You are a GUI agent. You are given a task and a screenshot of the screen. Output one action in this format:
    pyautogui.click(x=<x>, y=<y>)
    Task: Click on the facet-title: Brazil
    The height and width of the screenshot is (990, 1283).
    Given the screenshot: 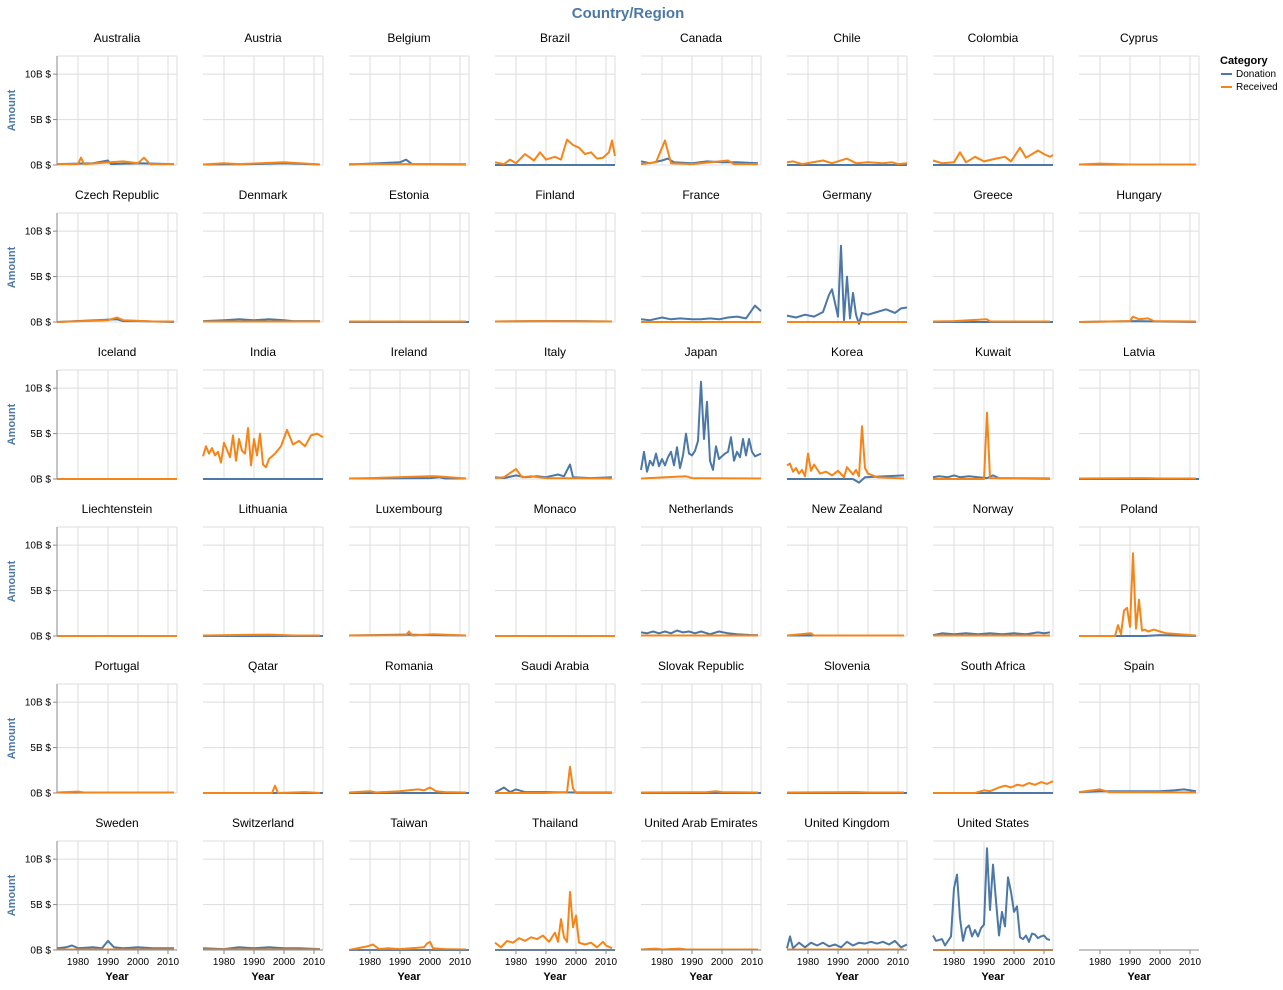 What is the action you would take?
    pyautogui.click(x=555, y=38)
    